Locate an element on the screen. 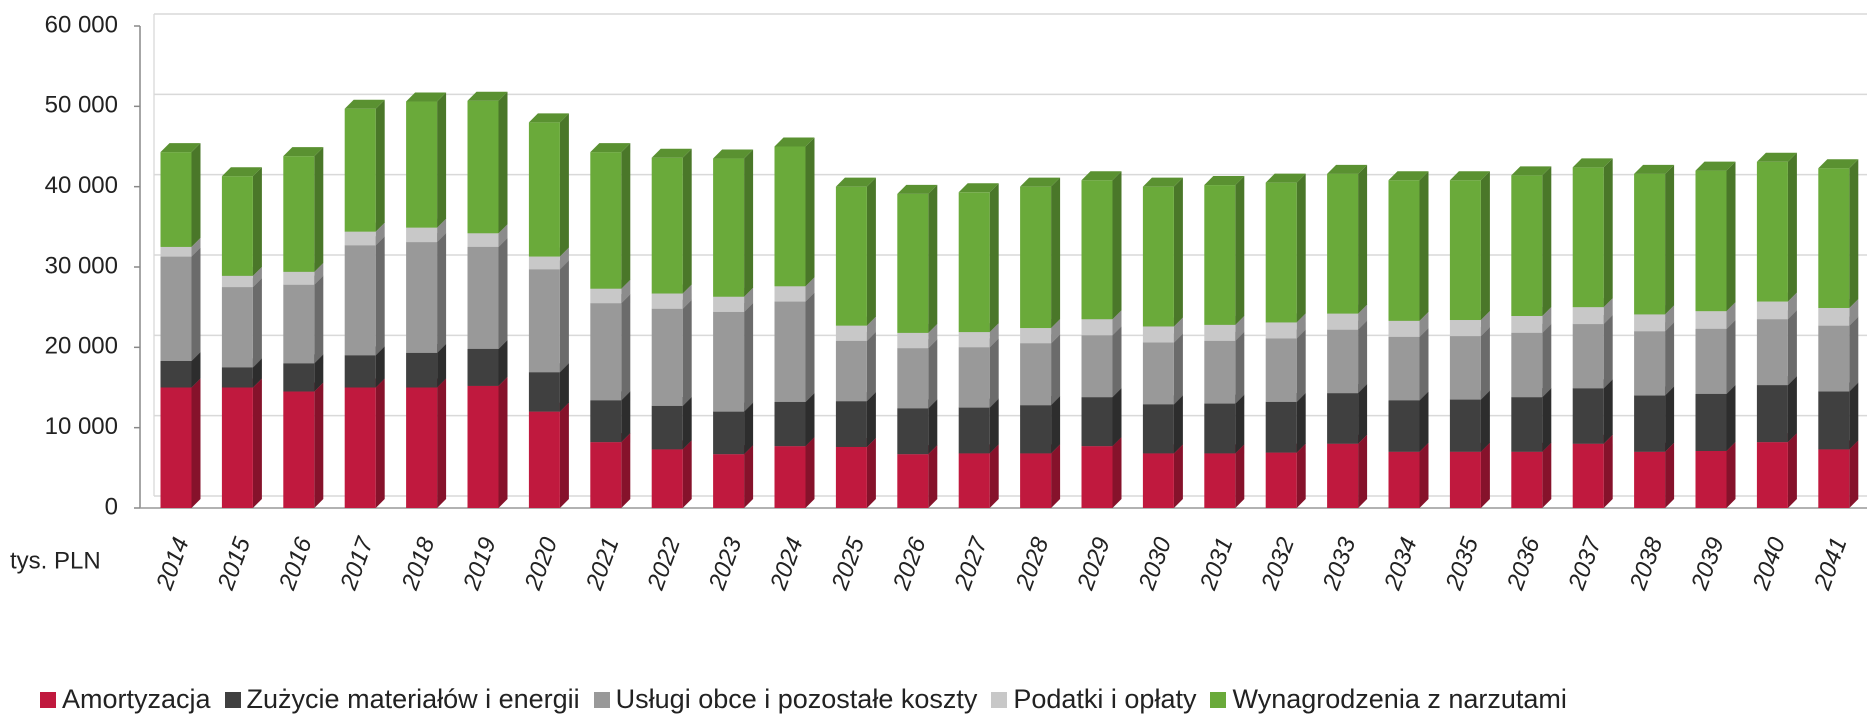 The image size is (1867, 717). y-tick-label: 30 000 is located at coordinates (81, 265).